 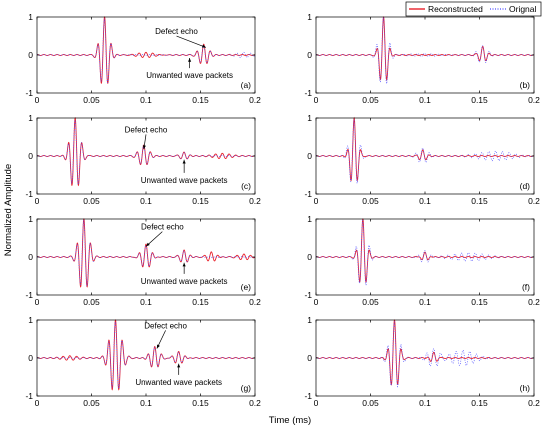 I want to click on panel-label: (a), so click(x=246, y=85).